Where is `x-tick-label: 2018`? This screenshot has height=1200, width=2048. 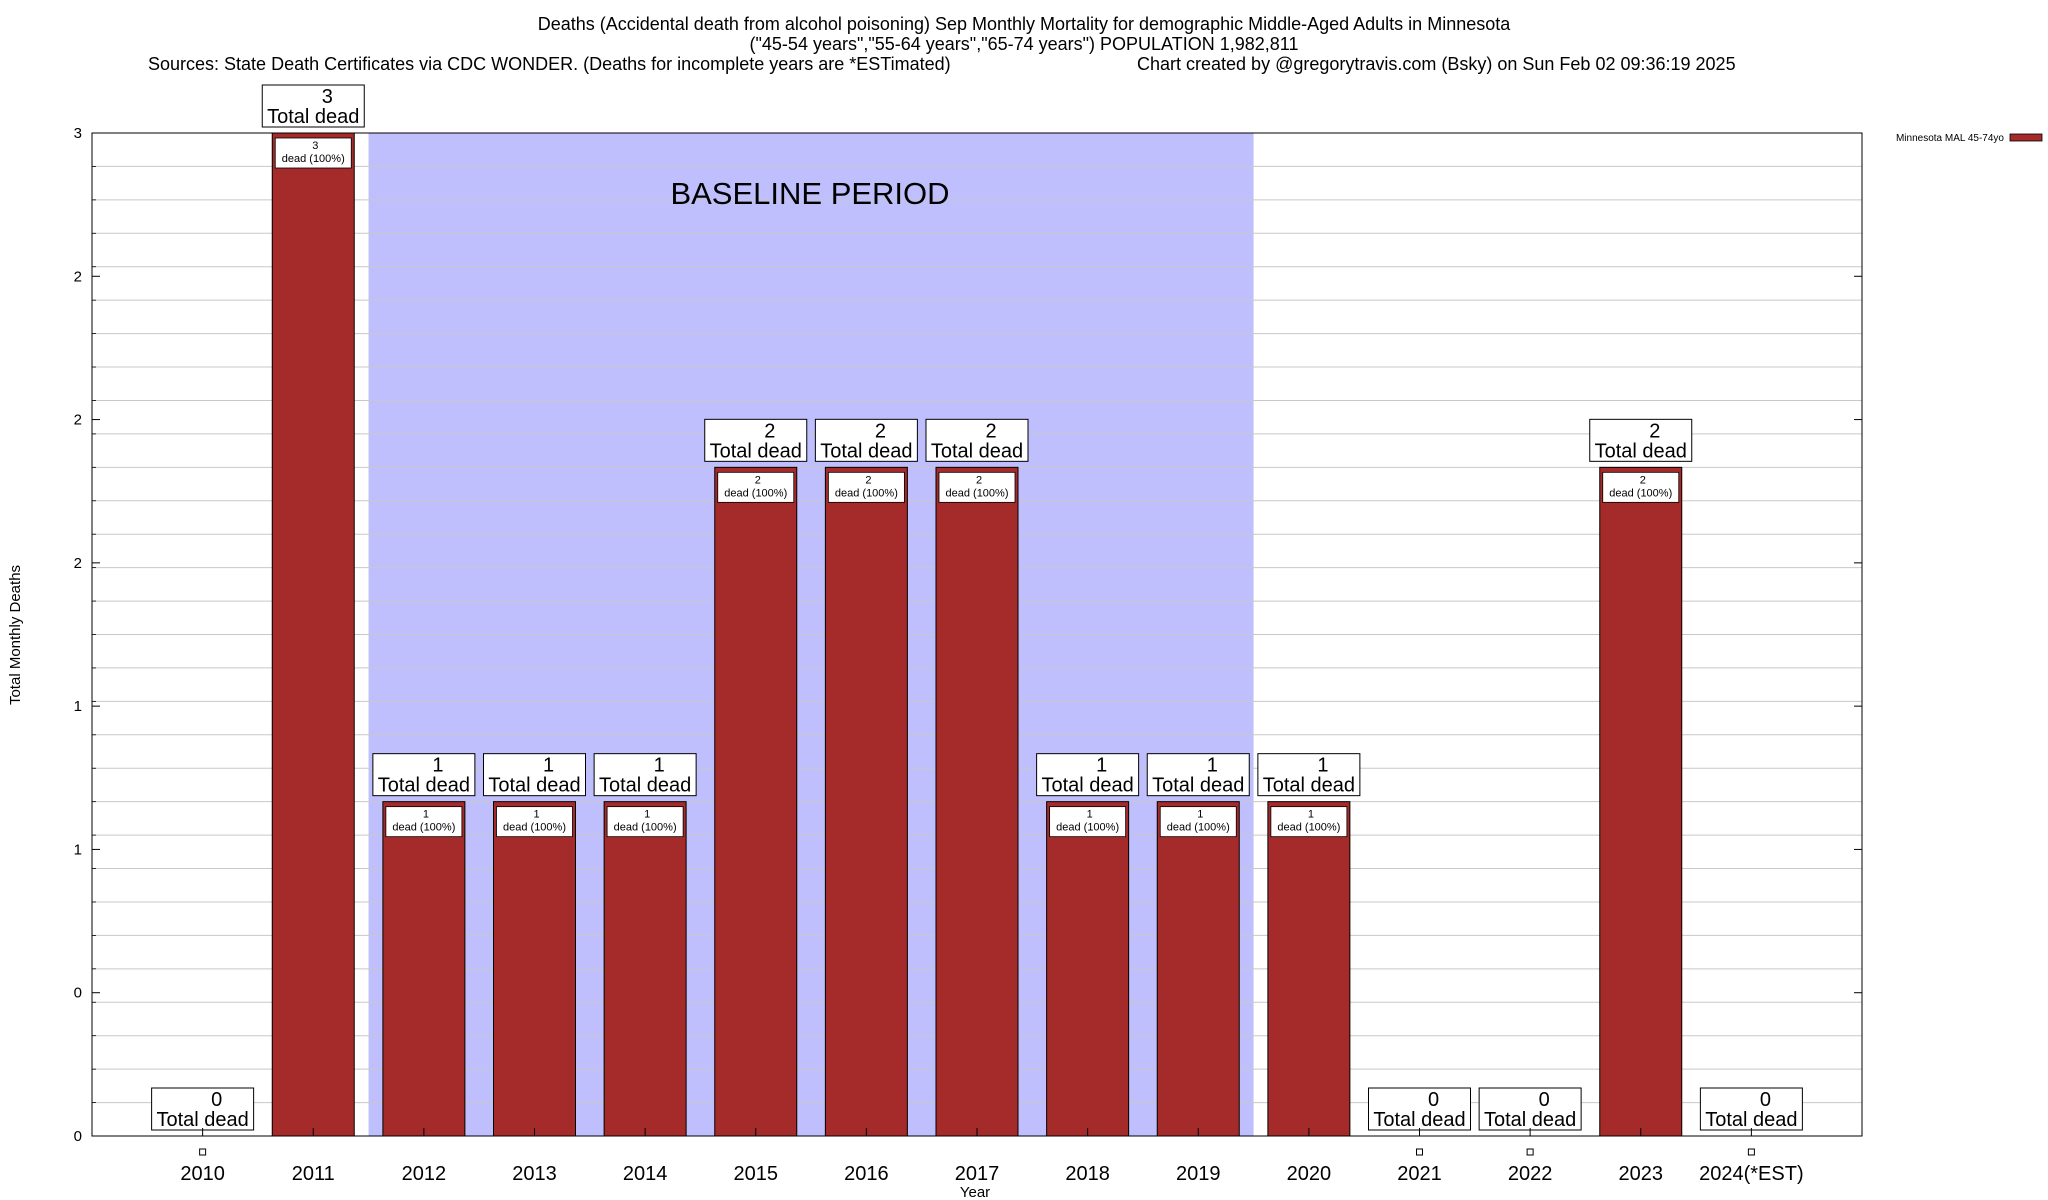
x-tick-label: 2018 is located at coordinates (1087, 1174).